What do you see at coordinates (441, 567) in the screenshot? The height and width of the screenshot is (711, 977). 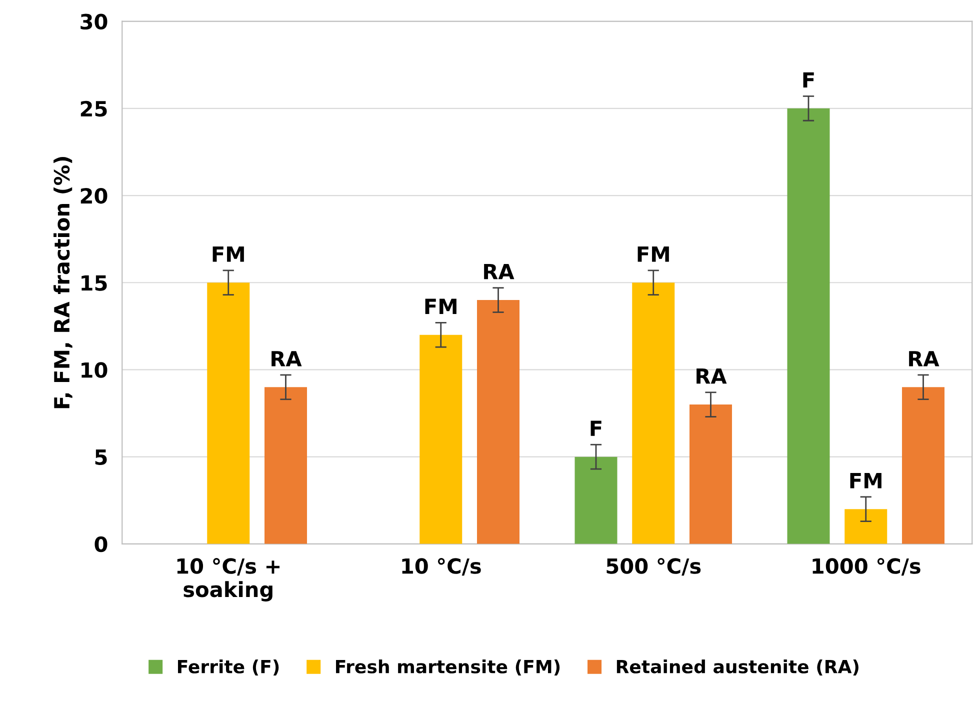 I see `x-tick-label: 10 °C/s` at bounding box center [441, 567].